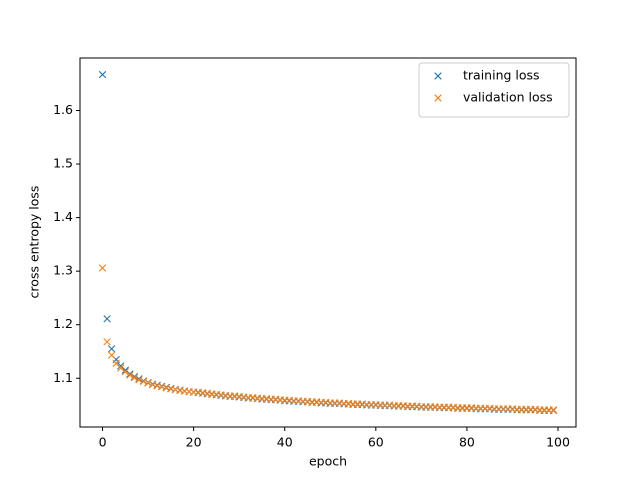 This screenshot has width=640, height=480. What do you see at coordinates (376, 442) in the screenshot?
I see `x-tick-label: 60` at bounding box center [376, 442].